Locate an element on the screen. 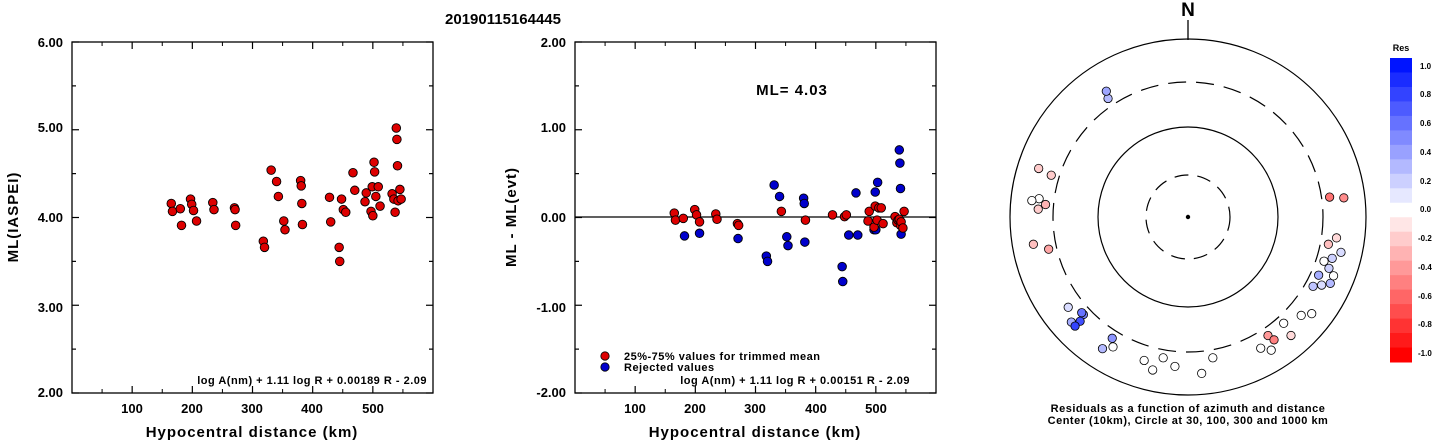 The width and height of the screenshot is (1437, 441). left-xtick-label: 300 is located at coordinates (252, 408).